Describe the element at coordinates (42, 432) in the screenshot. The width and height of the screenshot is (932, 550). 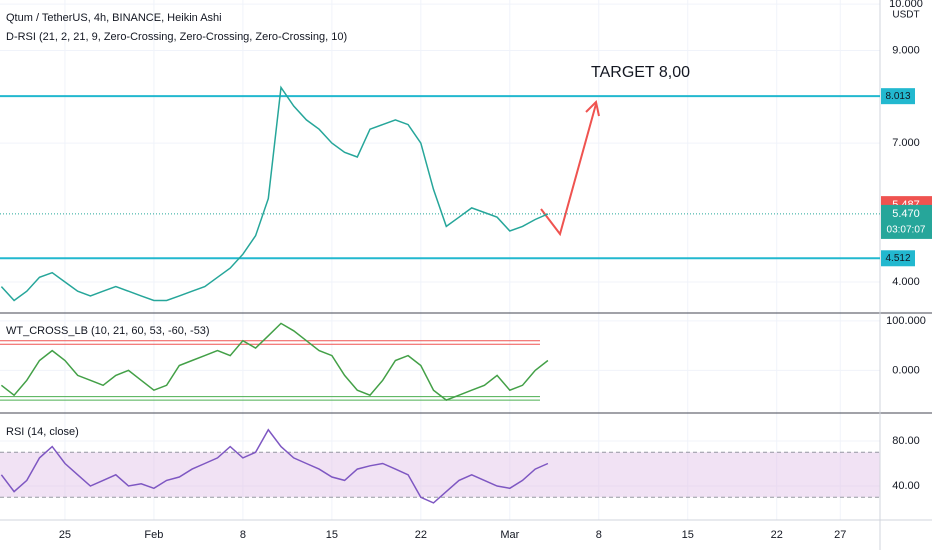
I see `indicator-title: RSI (14, close)` at that location.